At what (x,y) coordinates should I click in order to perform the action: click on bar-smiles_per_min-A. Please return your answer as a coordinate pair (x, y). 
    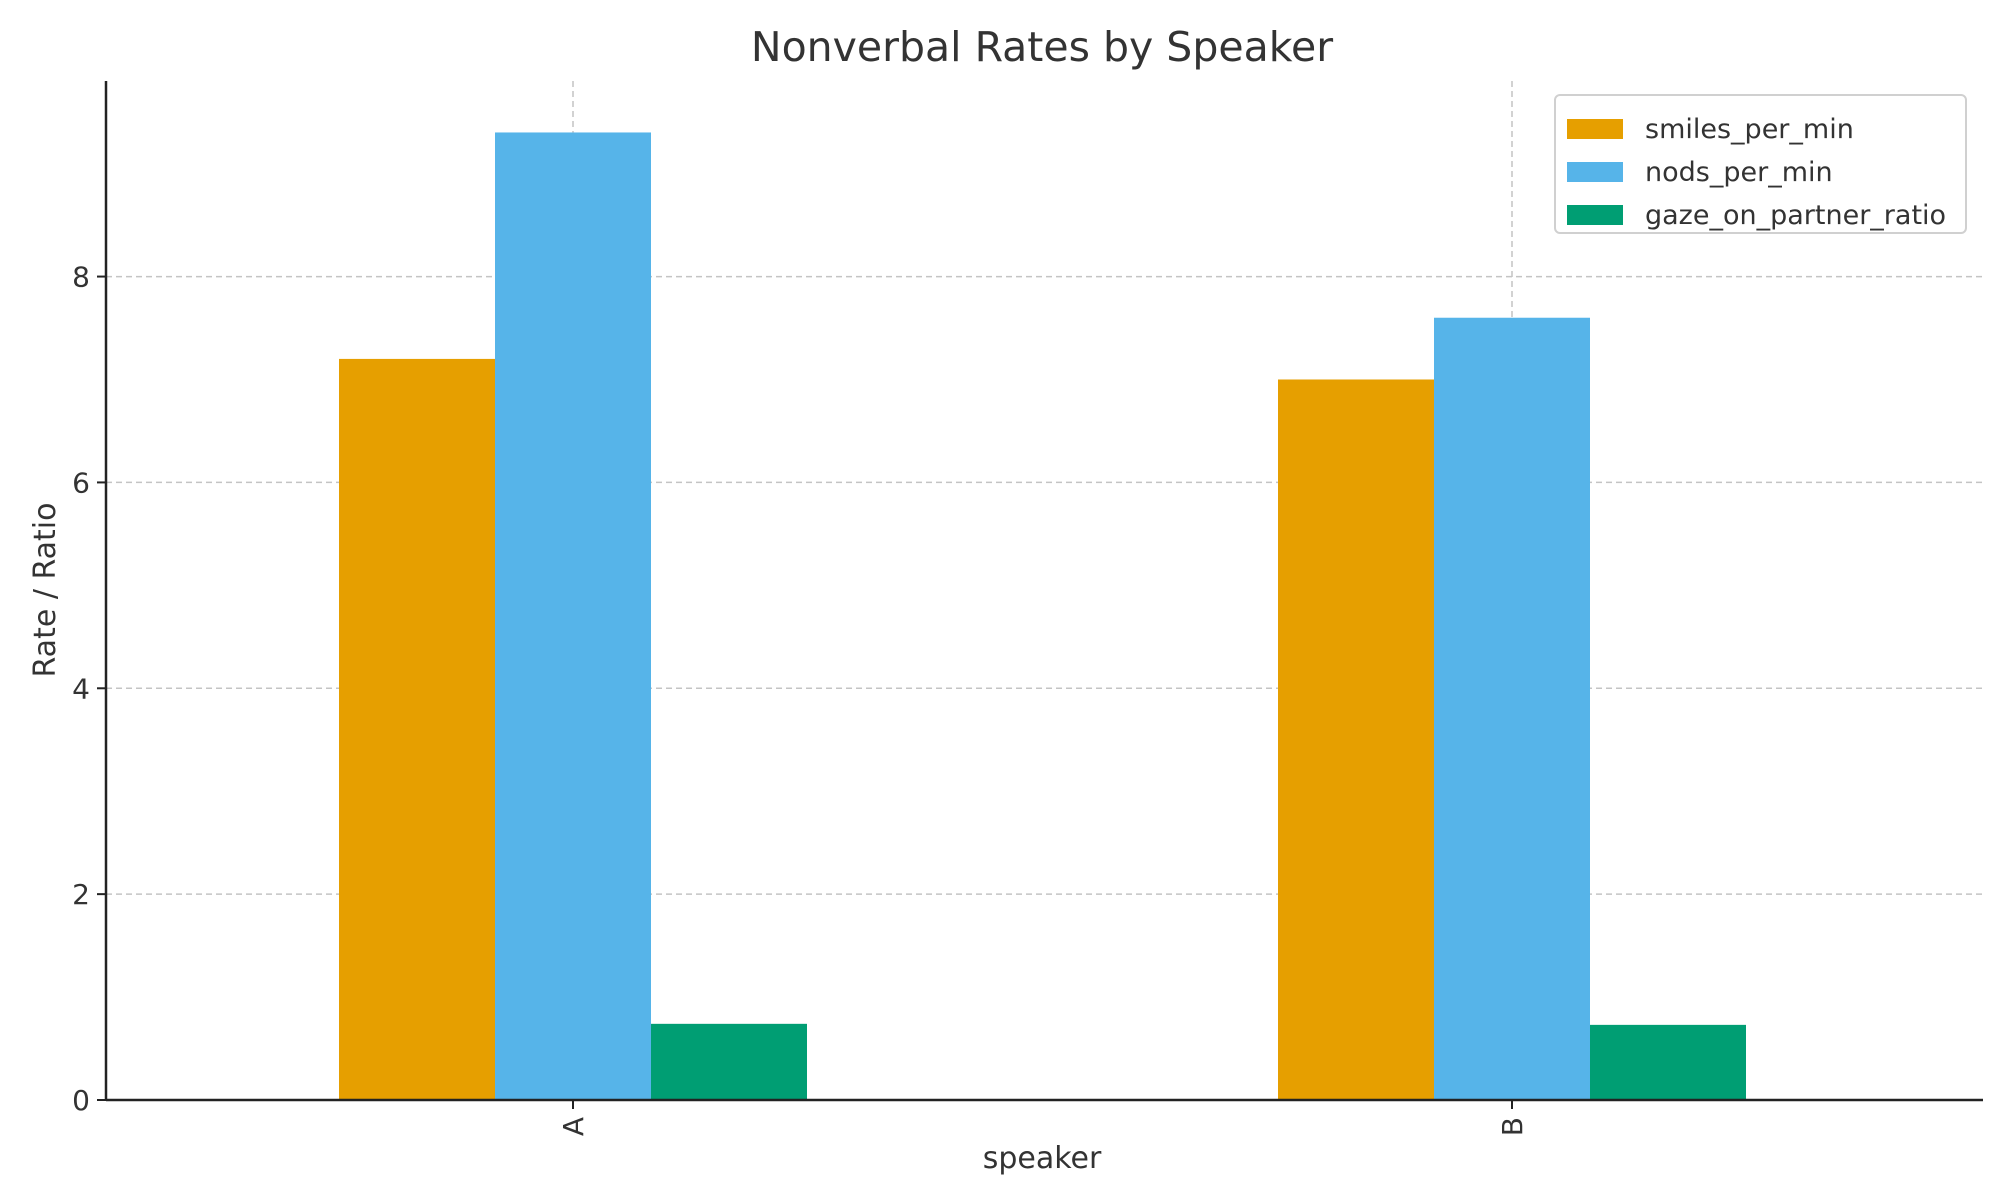
    Looking at the image, I should click on (417, 729).